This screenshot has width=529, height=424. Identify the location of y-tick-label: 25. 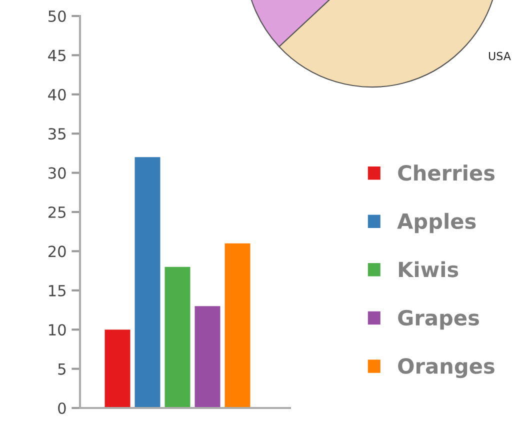
(57, 212).